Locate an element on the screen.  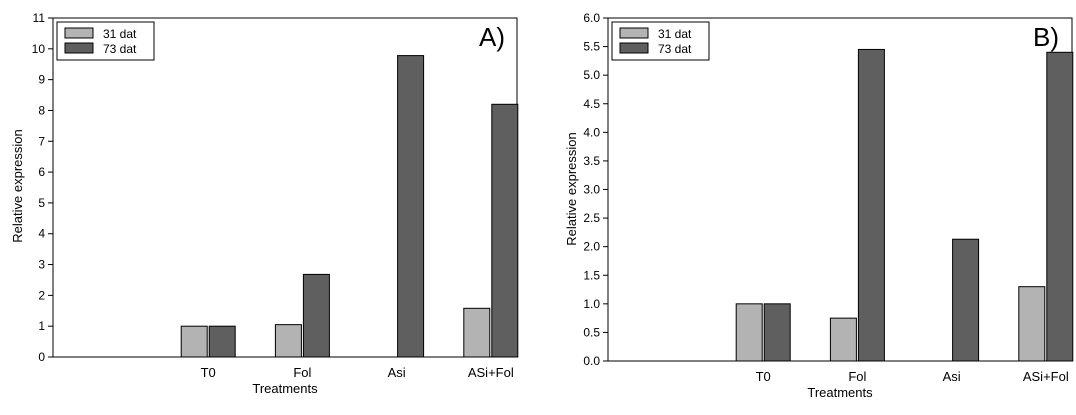
y-tick-label: 1.5 is located at coordinates (591, 275).